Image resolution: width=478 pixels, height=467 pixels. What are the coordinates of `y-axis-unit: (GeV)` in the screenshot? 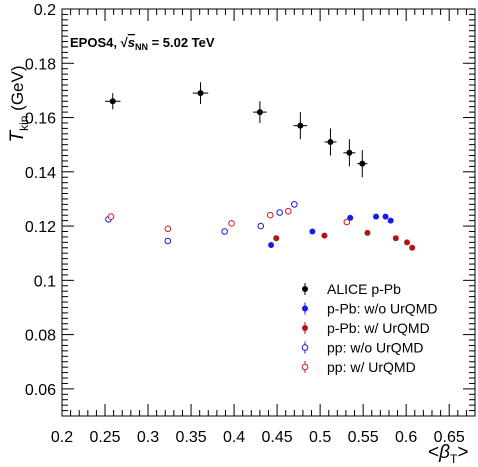 It's located at (17, 90).